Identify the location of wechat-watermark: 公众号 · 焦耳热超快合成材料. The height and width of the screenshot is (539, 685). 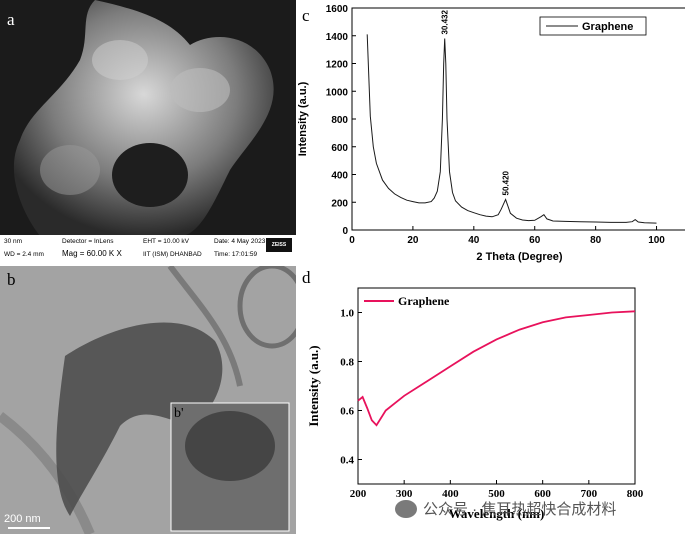
(505, 508).